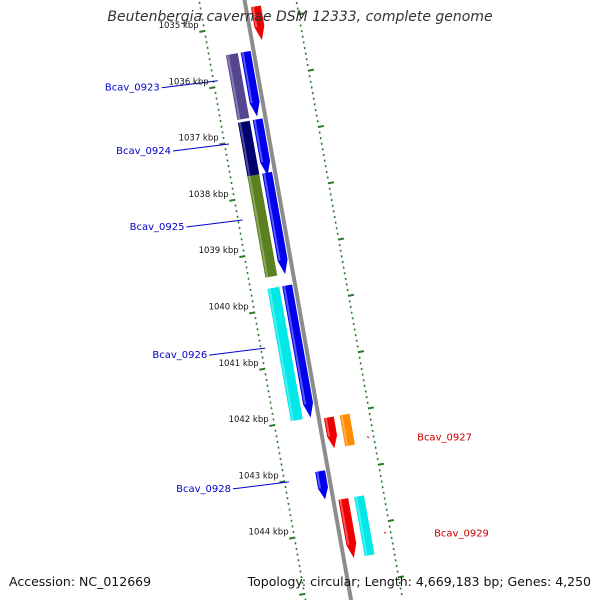 The height and width of the screenshot is (600, 600). What do you see at coordinates (132, 88) in the screenshot?
I see `gene-label: Bcav_0923` at bounding box center [132, 88].